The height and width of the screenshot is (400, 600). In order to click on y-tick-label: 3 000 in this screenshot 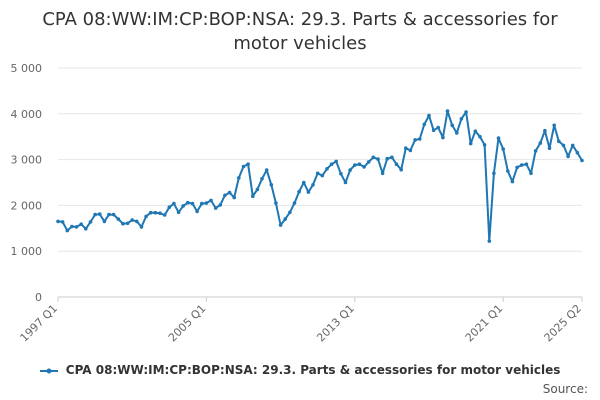, I will do `click(27, 160)`.